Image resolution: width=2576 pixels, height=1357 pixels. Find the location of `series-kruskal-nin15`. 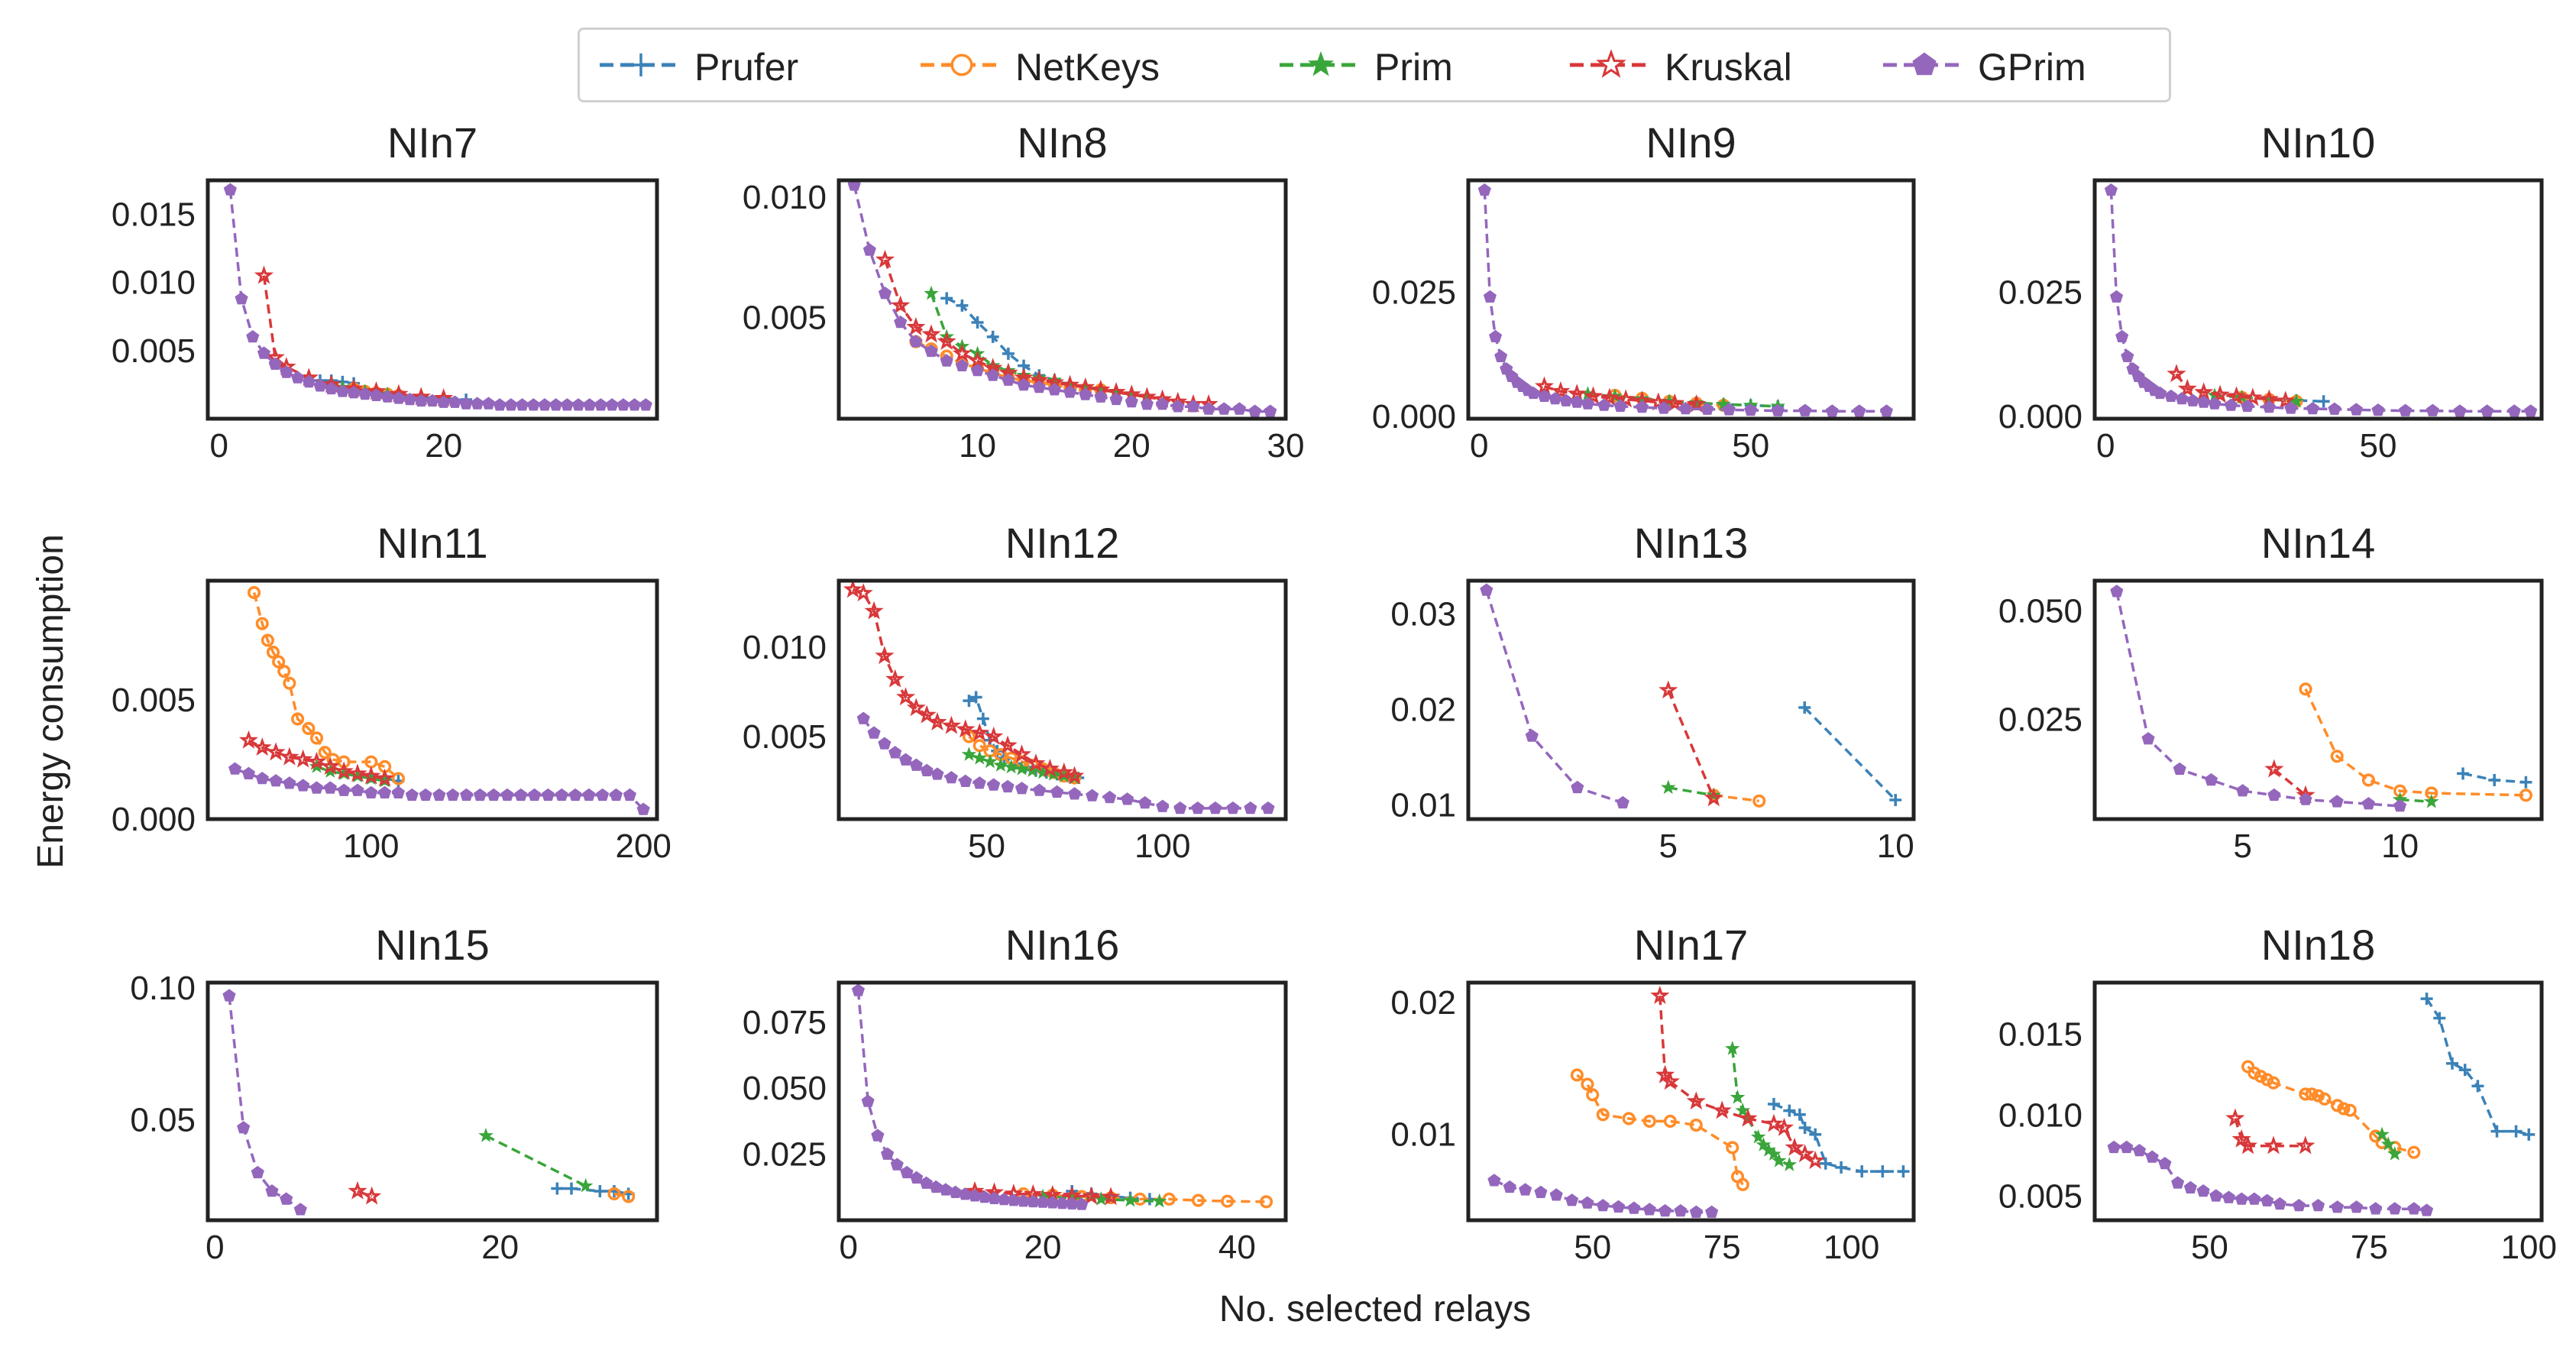

series-kruskal-nin15 is located at coordinates (365, 1192).